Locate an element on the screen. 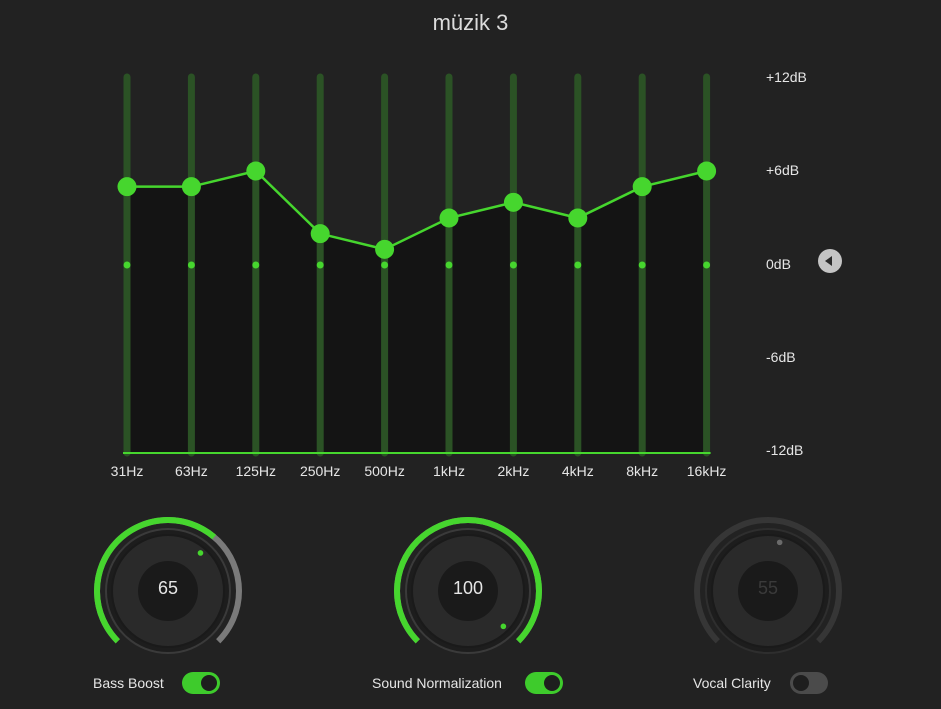 Image resolution: width=941 pixels, height=709 pixels. reset-to-zero-button is located at coordinates (830, 261).